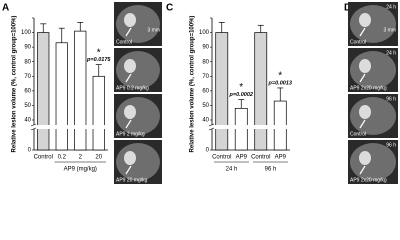 The image size is (400, 240). Describe the element at coordinates (132, 88) in the screenshot. I see `image-label: AP9 0.2 mg/kg` at that location.